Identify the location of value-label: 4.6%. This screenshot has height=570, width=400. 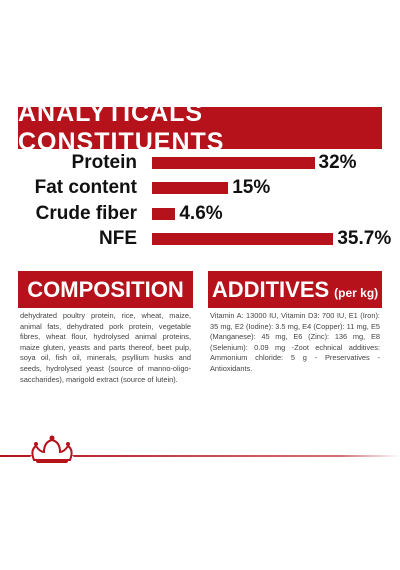
(201, 213).